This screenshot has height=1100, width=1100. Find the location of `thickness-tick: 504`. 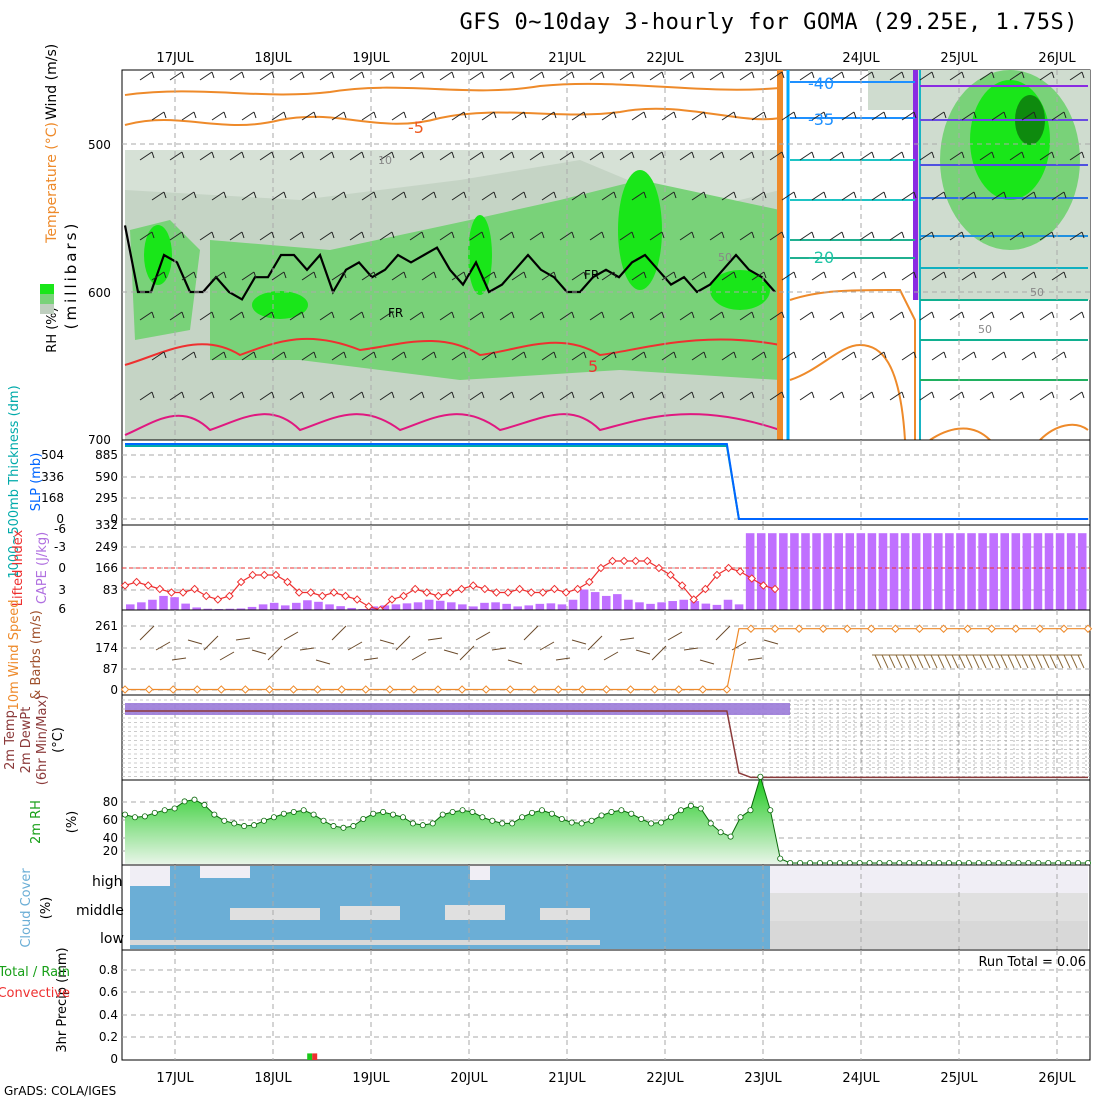

thickness-tick: 504 is located at coordinates (52, 455).